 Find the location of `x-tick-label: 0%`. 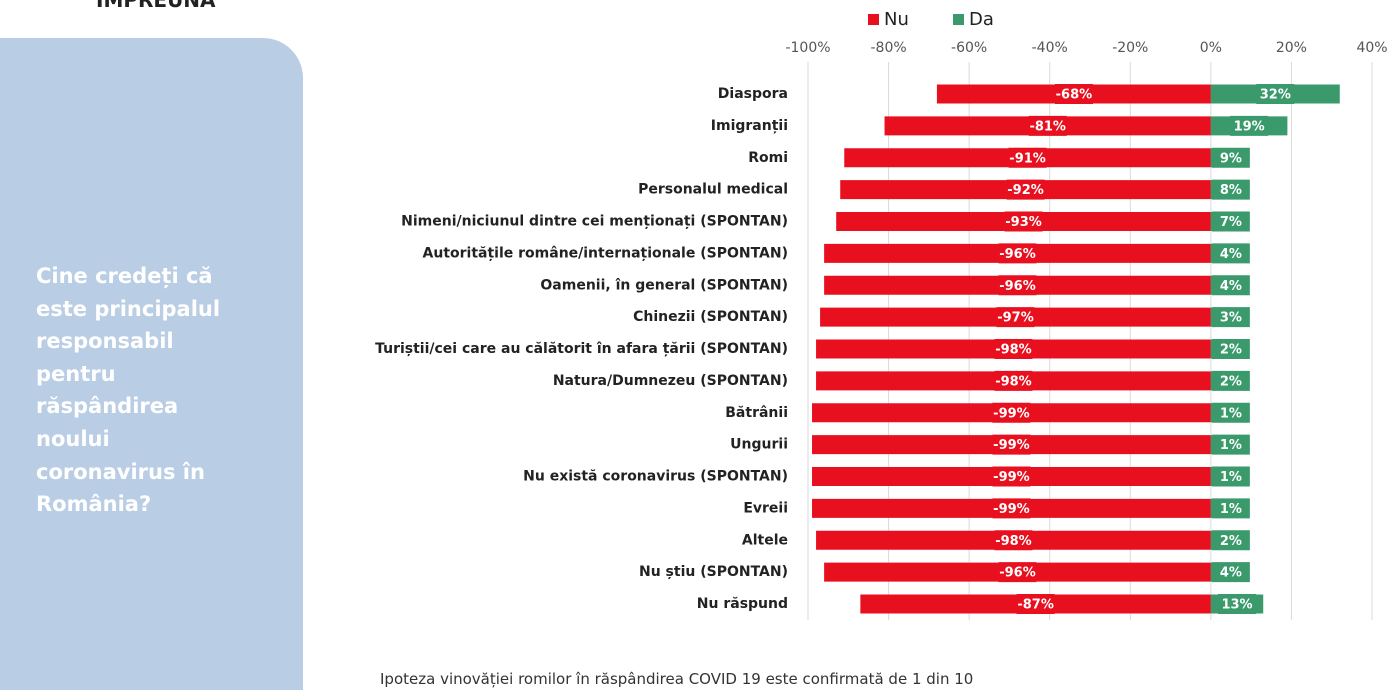

x-tick-label: 0% is located at coordinates (1211, 48).